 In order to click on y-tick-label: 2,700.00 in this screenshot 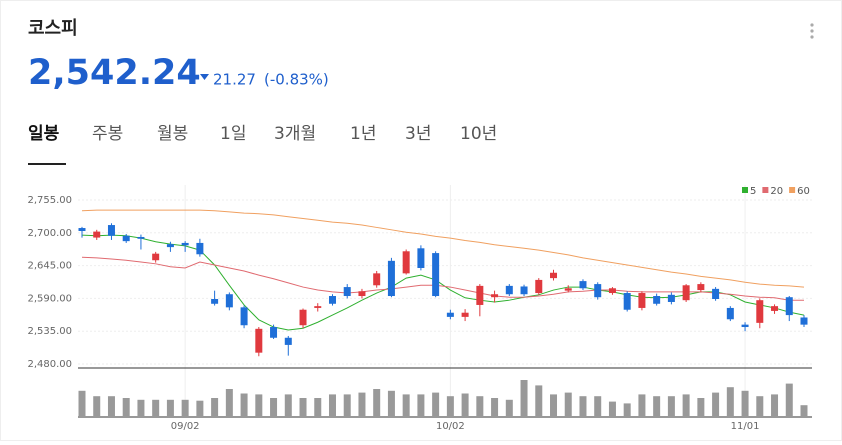, I will do `click(49, 233)`.